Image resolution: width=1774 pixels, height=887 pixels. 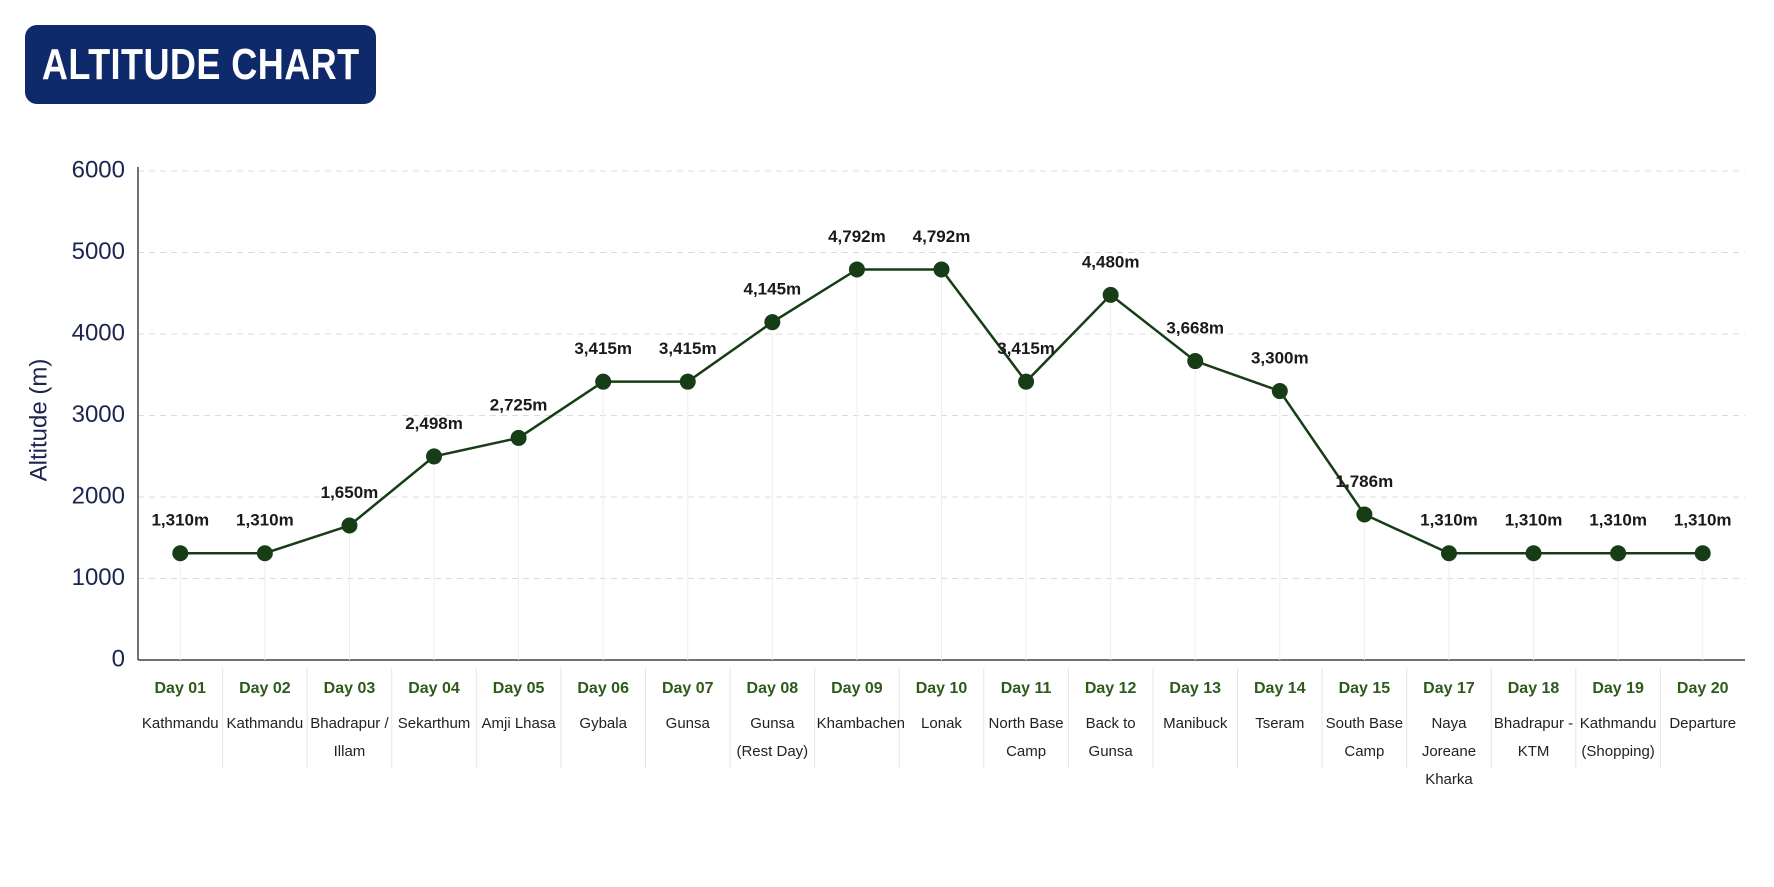 I want to click on x-location-label: North Base Camp, so click(x=1026, y=737).